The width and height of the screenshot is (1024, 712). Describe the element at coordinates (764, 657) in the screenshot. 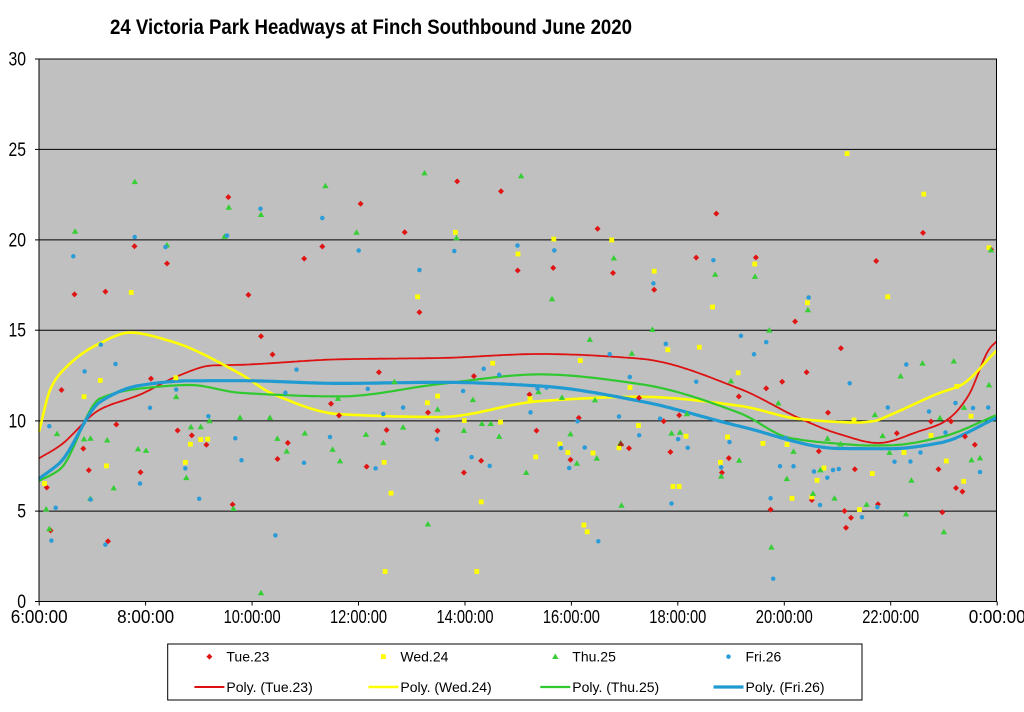

I see `svg-text: Fri.26` at that location.